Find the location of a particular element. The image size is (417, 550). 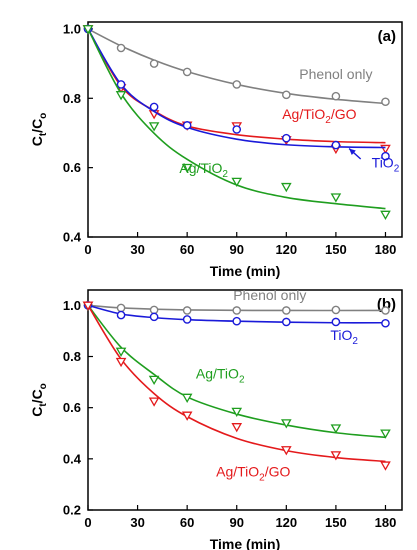

series-phenol-only: Phenol only is located at coordinates (236, 301).